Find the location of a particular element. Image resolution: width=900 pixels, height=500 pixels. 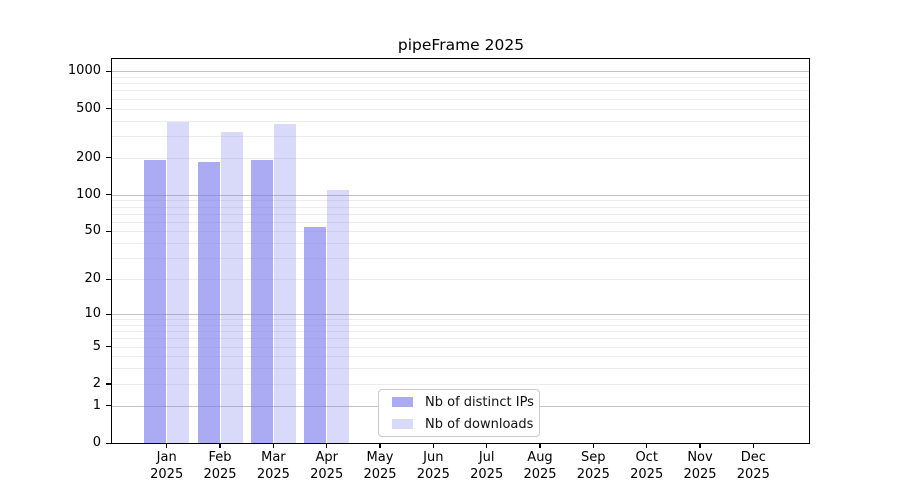

bar-downloads-feb is located at coordinates (231, 287).